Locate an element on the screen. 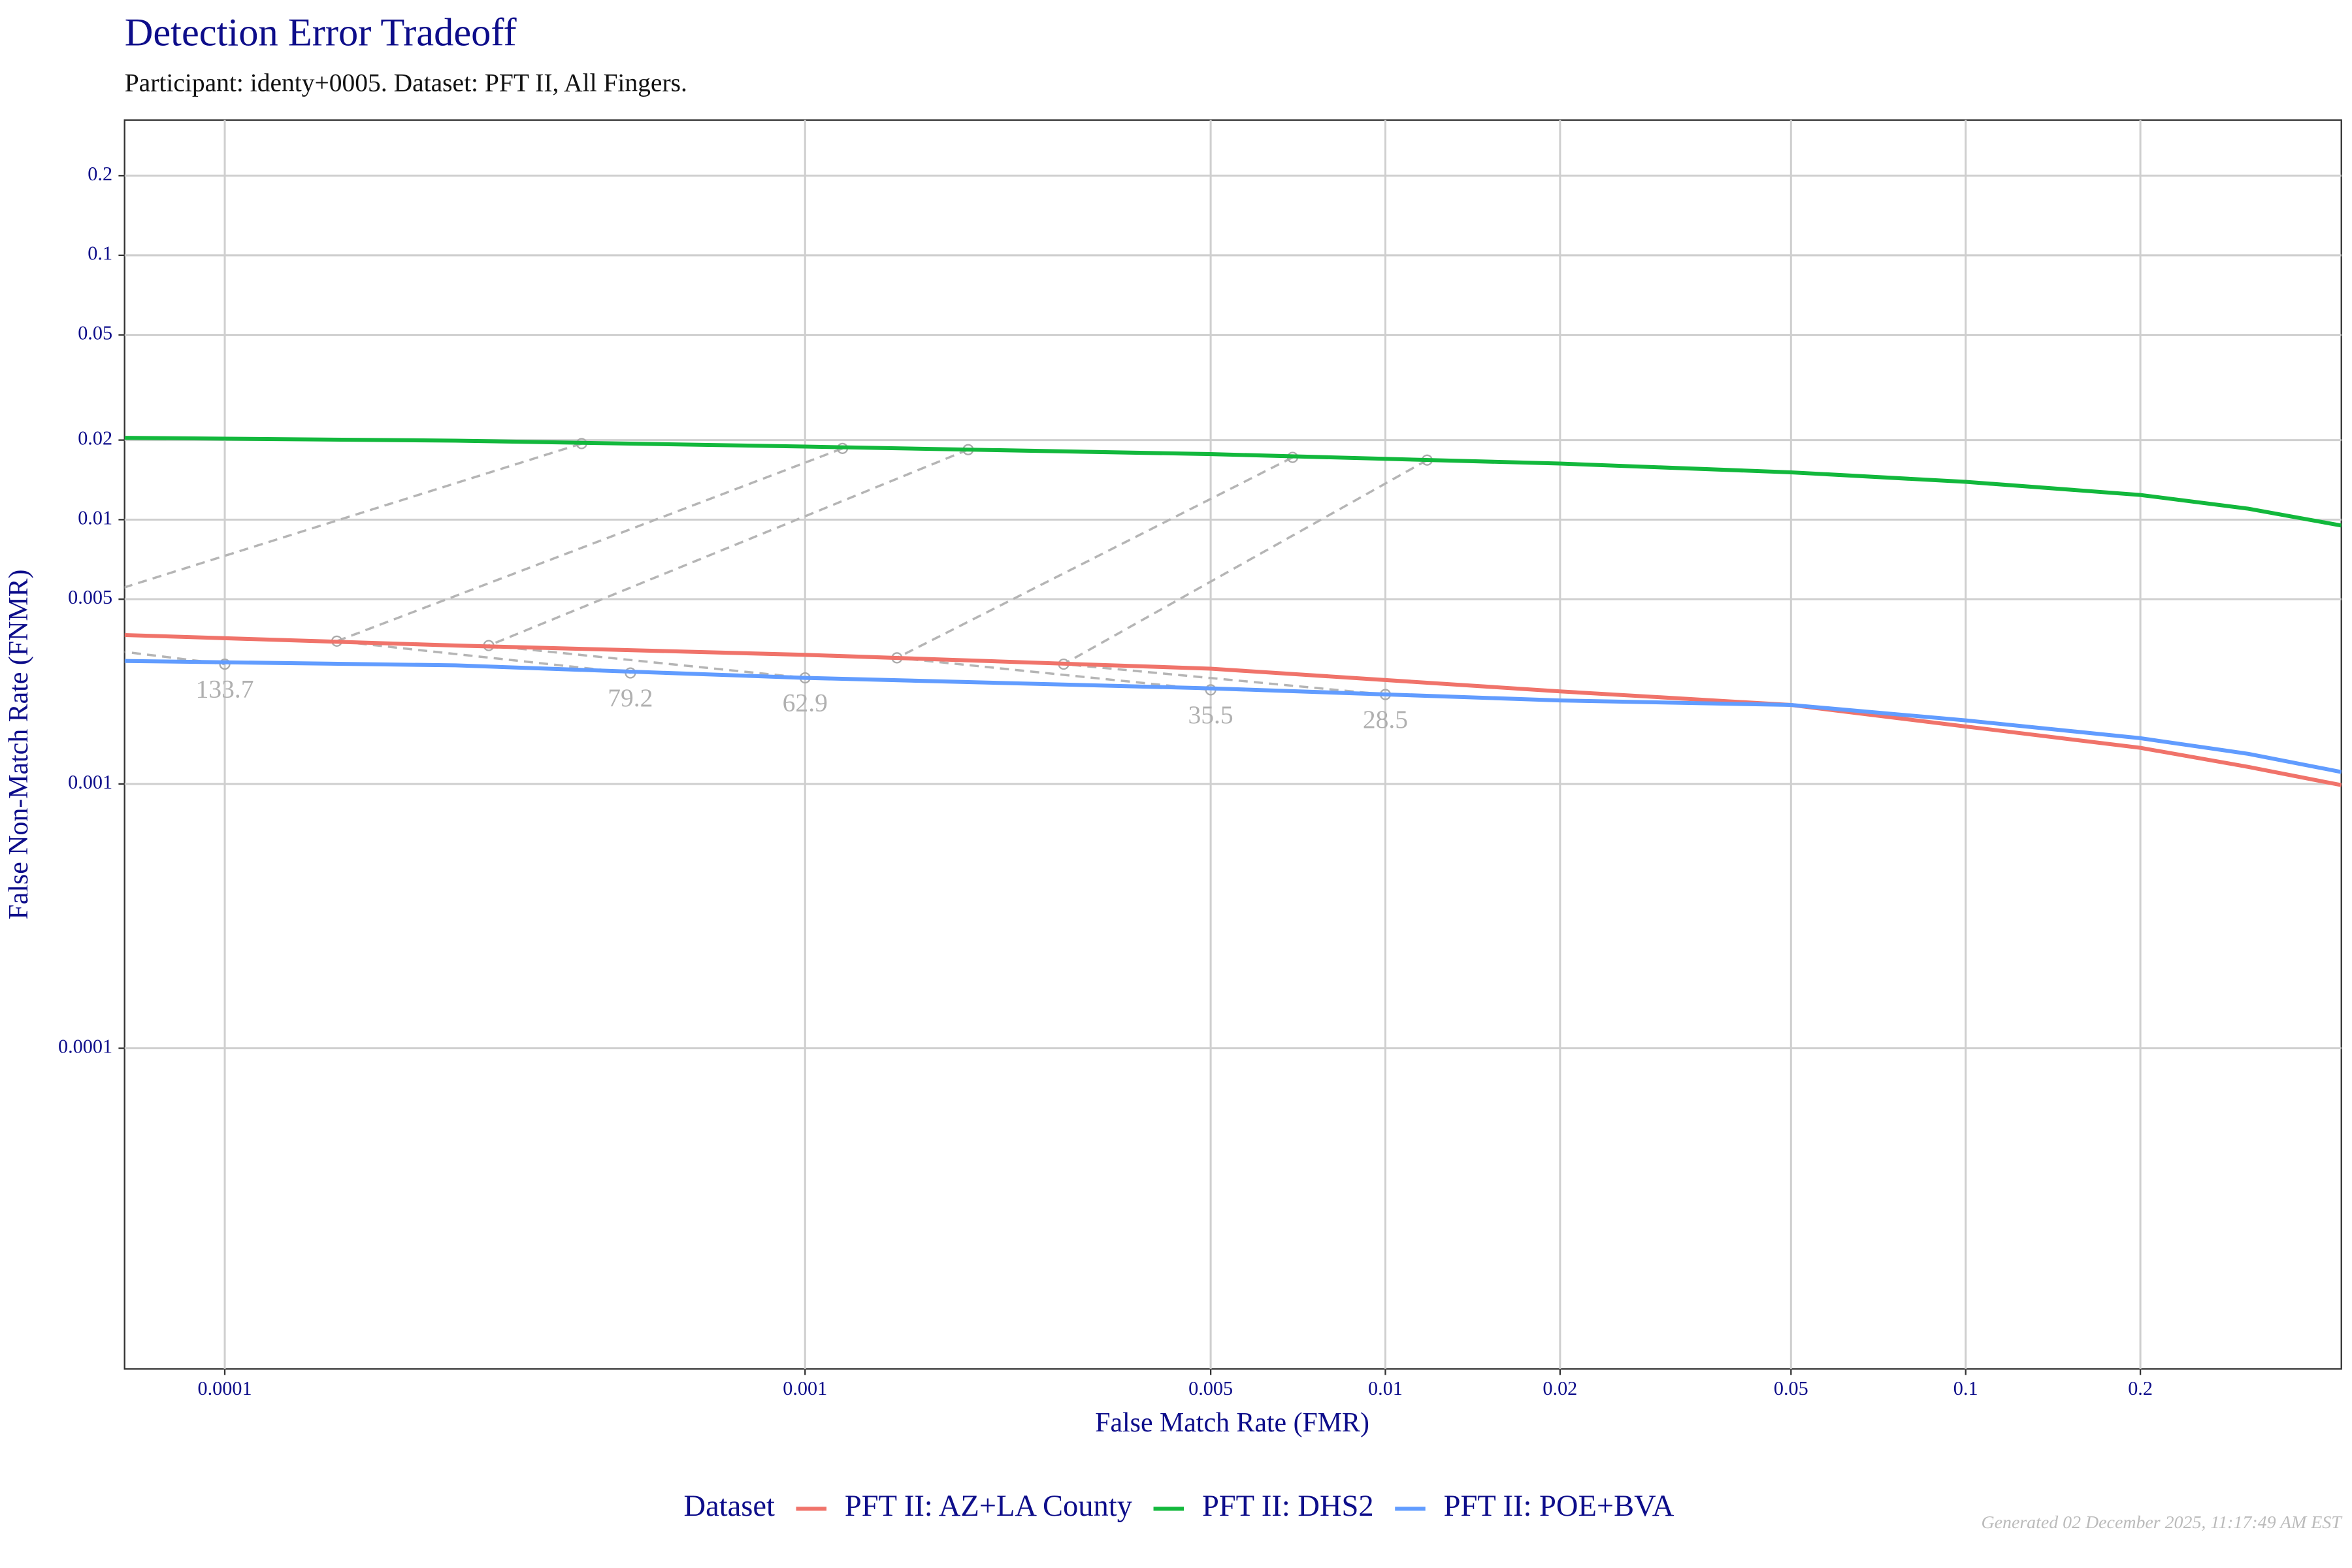 This screenshot has height=1568, width=2352. x-tick-label: 0.0001 is located at coordinates (224, 1388).